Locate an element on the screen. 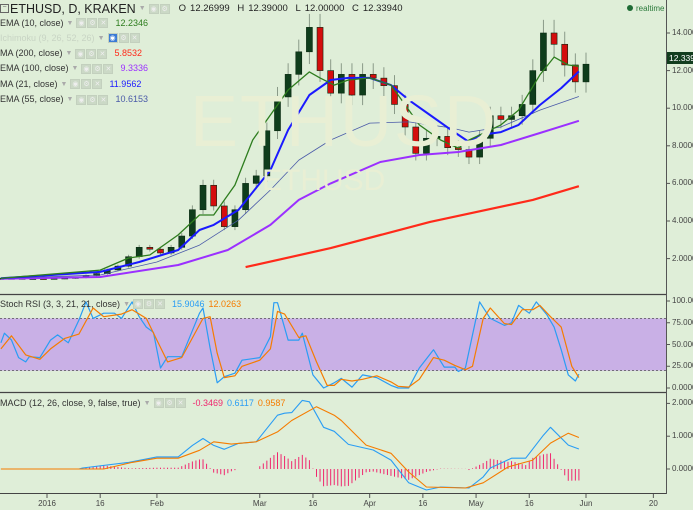 The width and height of the screenshot is (693, 510). macd-axis-label: 0.0000 is located at coordinates (682, 468).